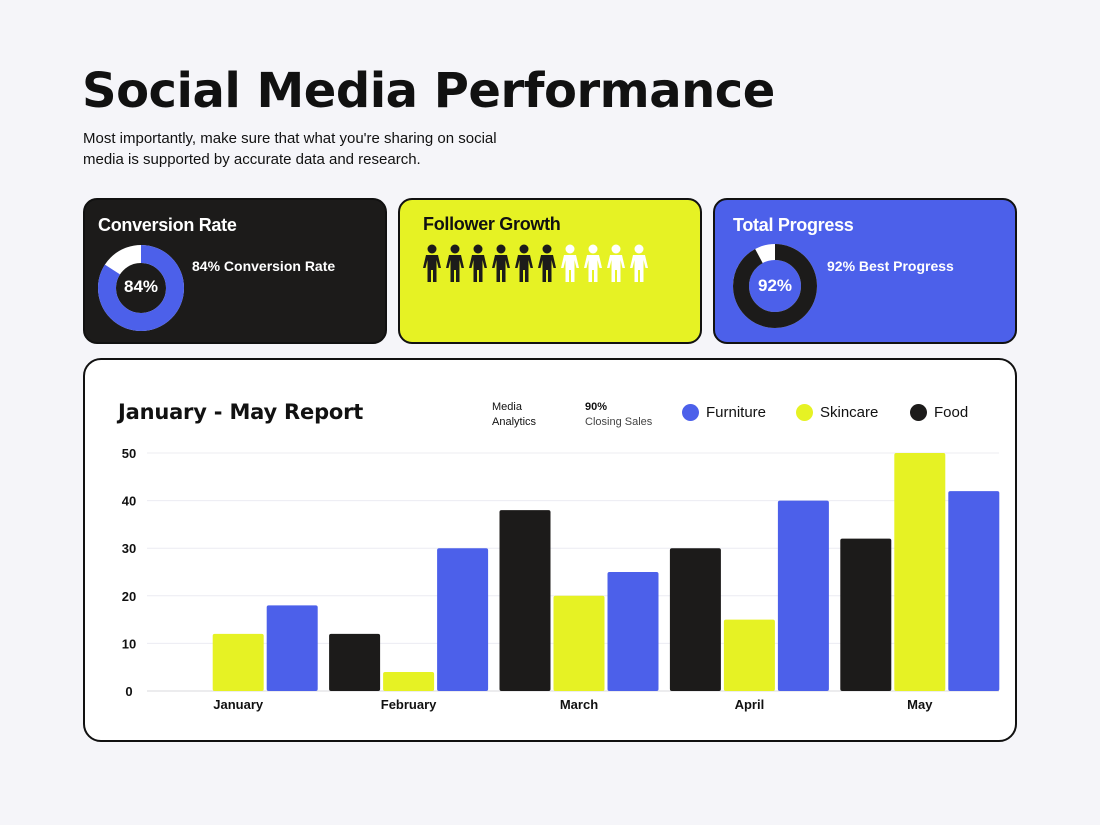 This screenshot has height=825, width=1100. I want to click on bar-furniture-may, so click(974, 591).